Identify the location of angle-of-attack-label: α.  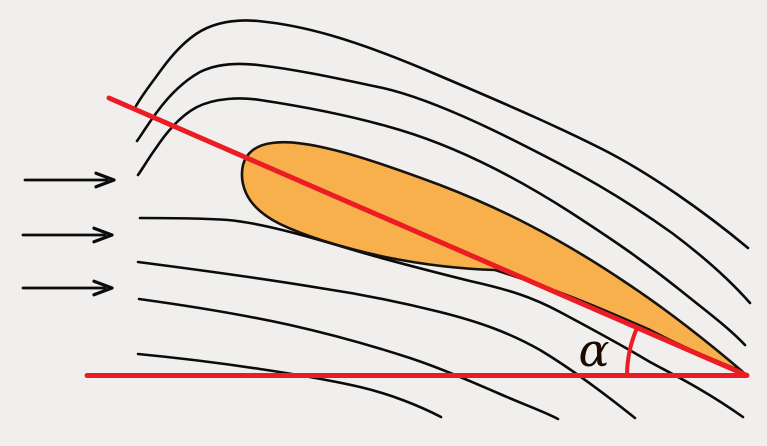
(593, 350).